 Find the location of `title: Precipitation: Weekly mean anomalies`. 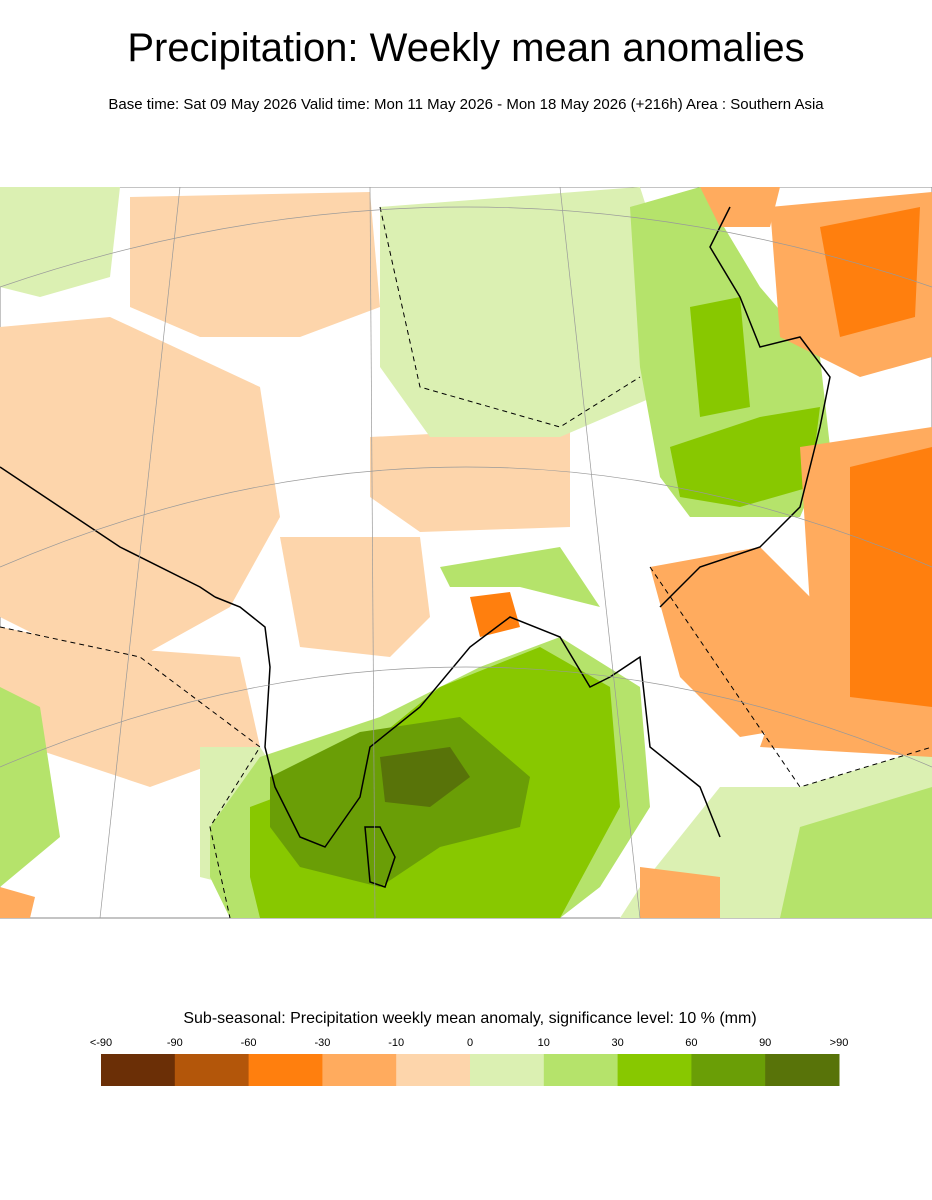

title: Precipitation: Weekly mean anomalies is located at coordinates (466, 48).